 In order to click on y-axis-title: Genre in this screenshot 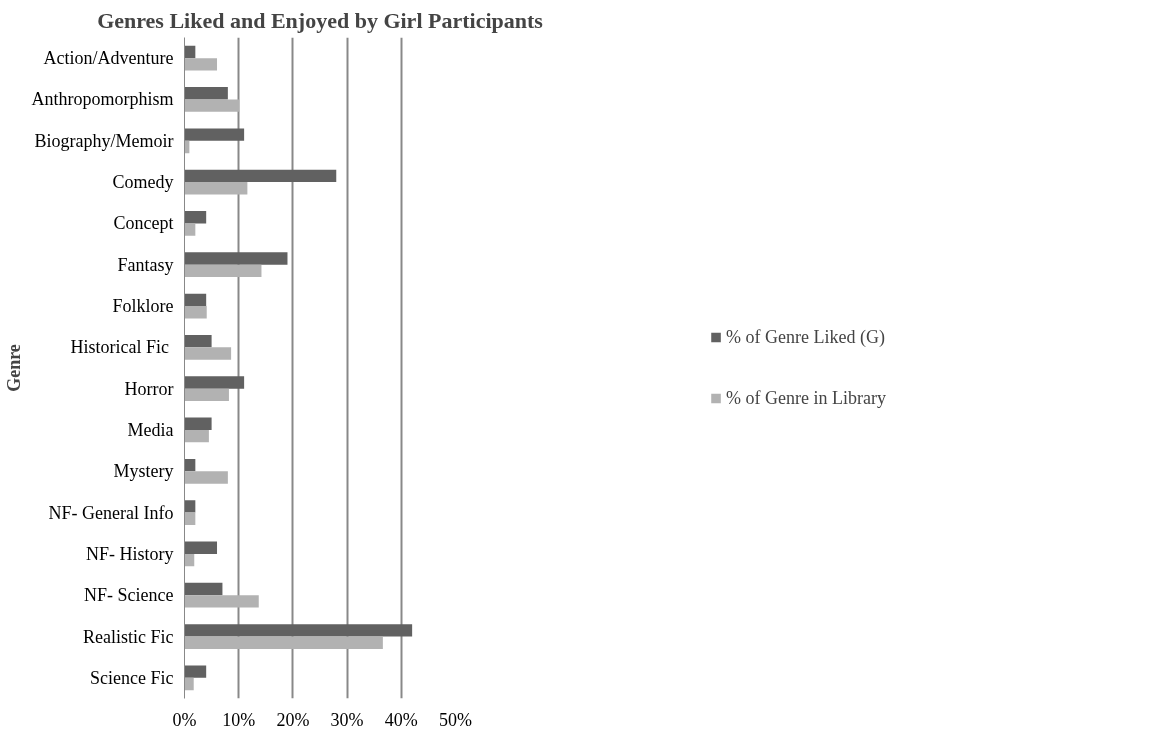, I will do `click(13, 368)`.